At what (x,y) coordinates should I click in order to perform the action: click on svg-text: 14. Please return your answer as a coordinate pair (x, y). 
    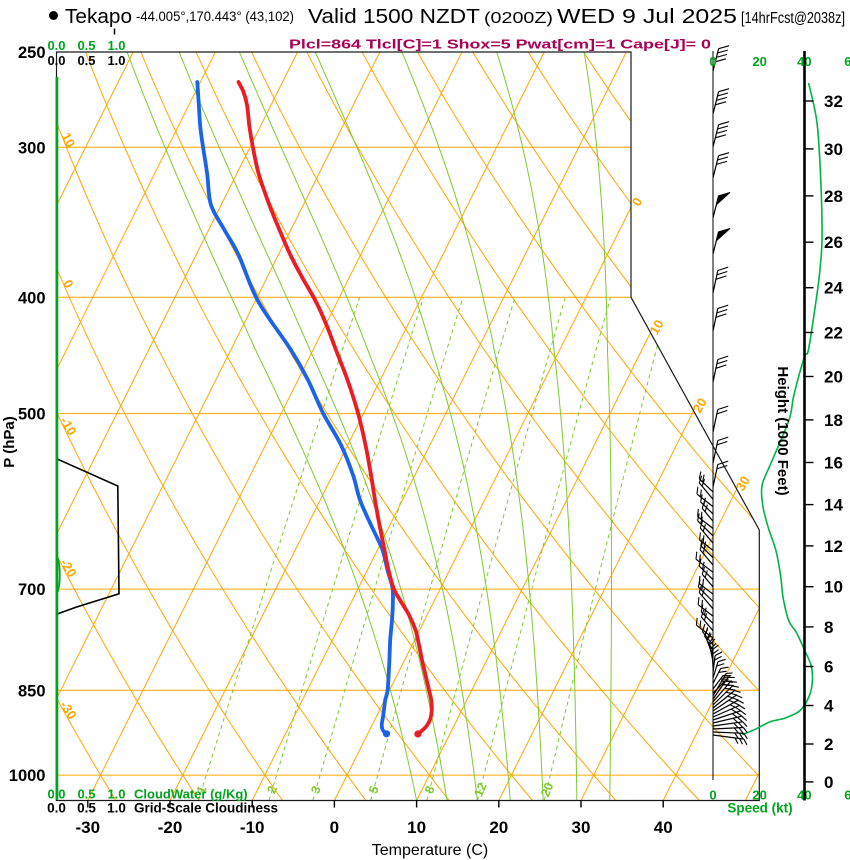
    Looking at the image, I should click on (833, 505).